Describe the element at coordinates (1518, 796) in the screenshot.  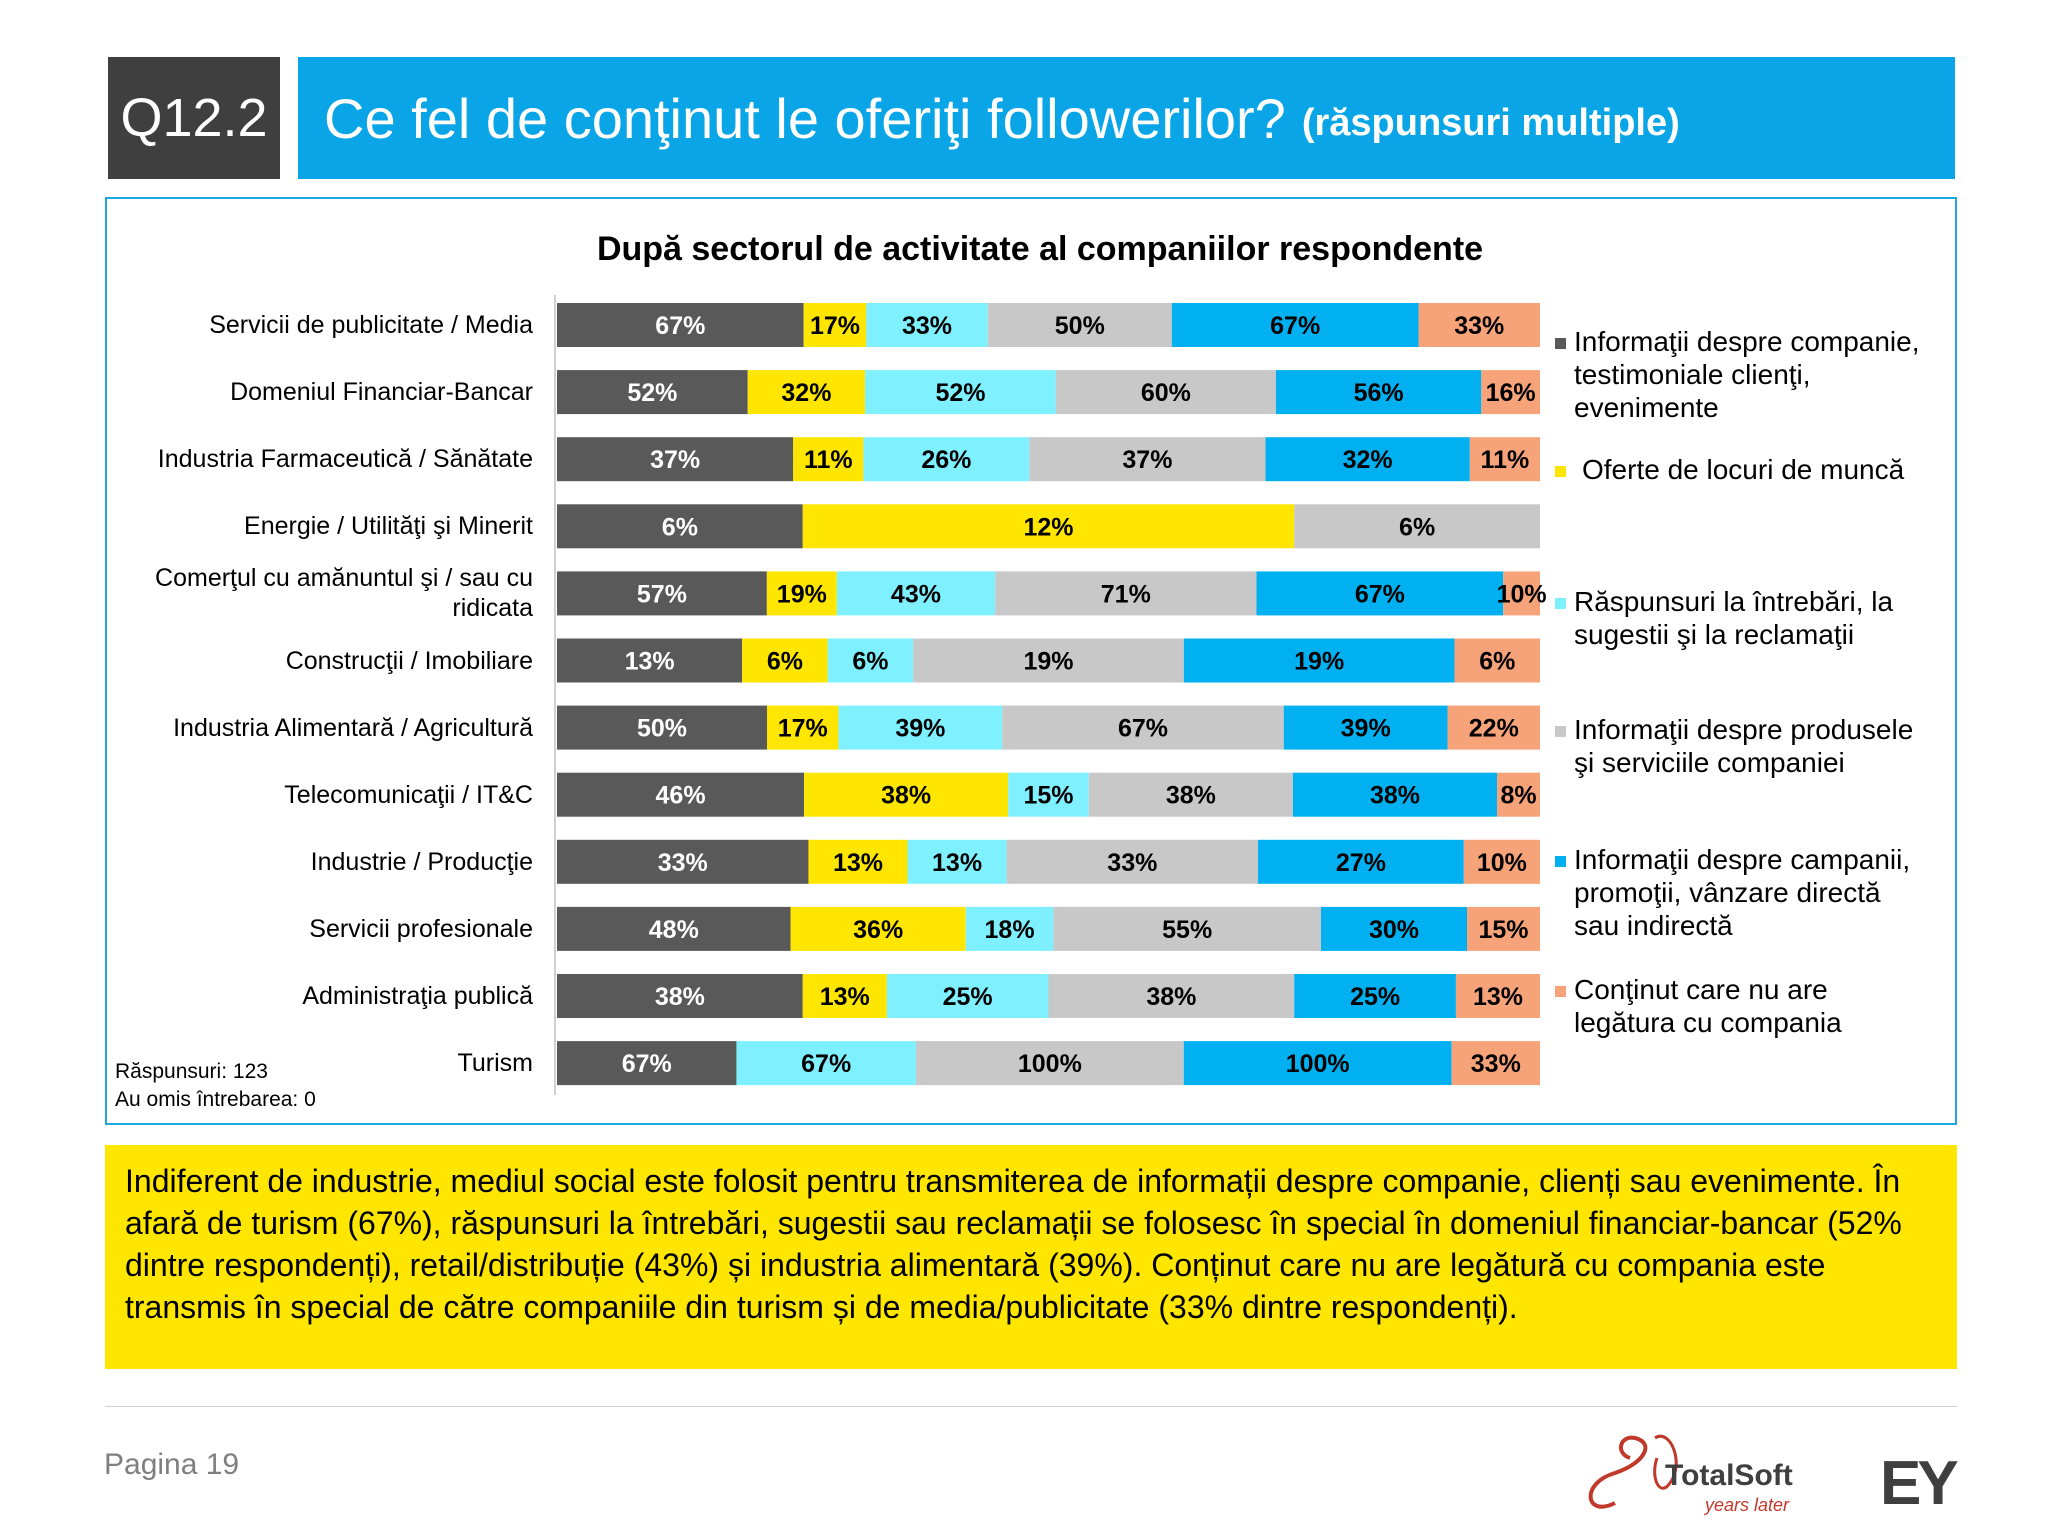
I see `bar-value-label: 8%` at that location.